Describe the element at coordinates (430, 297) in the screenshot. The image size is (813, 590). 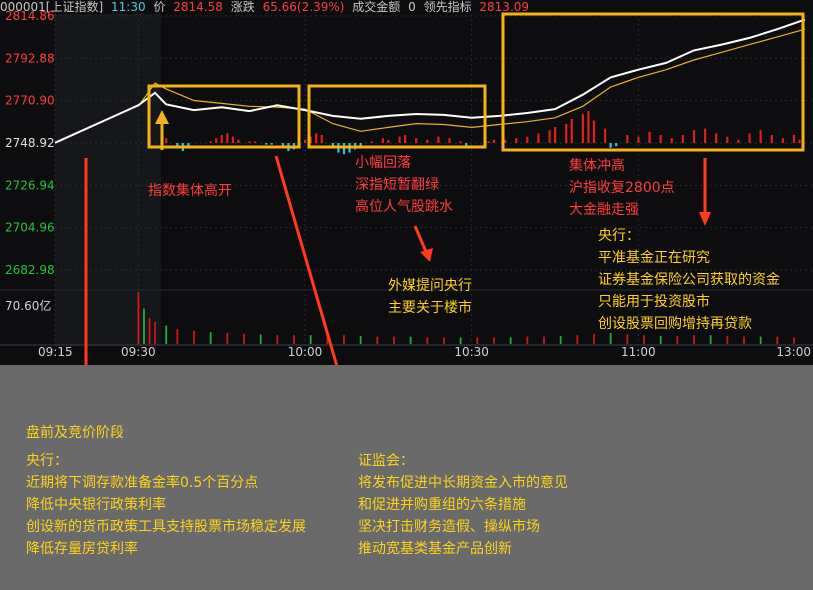
I see `annotation-foreign-media: 外媒提问央行 主要关于楼市` at that location.